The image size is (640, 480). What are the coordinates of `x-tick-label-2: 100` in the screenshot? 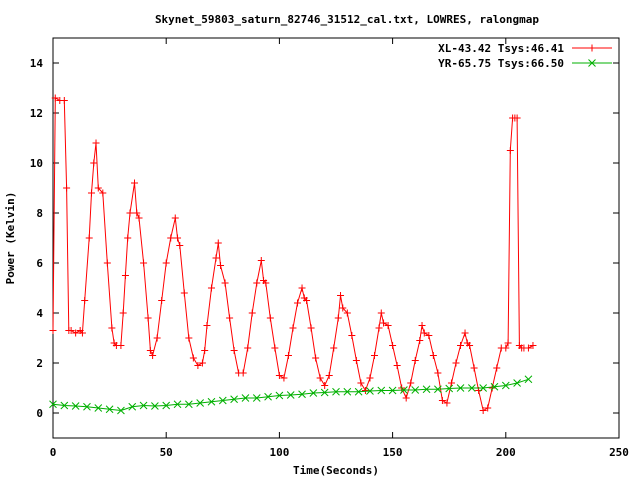 It's located at (279, 452).